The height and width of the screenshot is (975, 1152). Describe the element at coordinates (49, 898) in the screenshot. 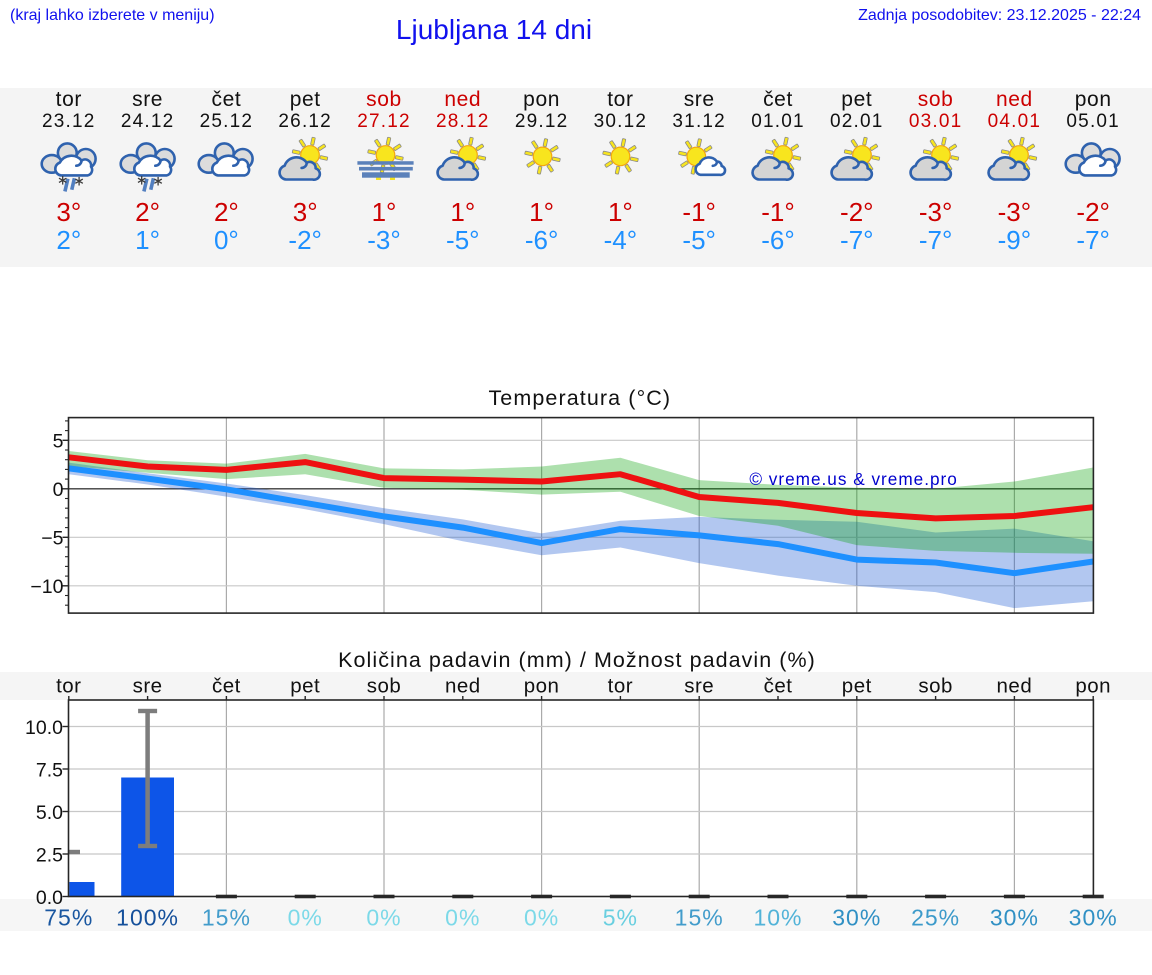

I see `svg-text: 0.0` at that location.